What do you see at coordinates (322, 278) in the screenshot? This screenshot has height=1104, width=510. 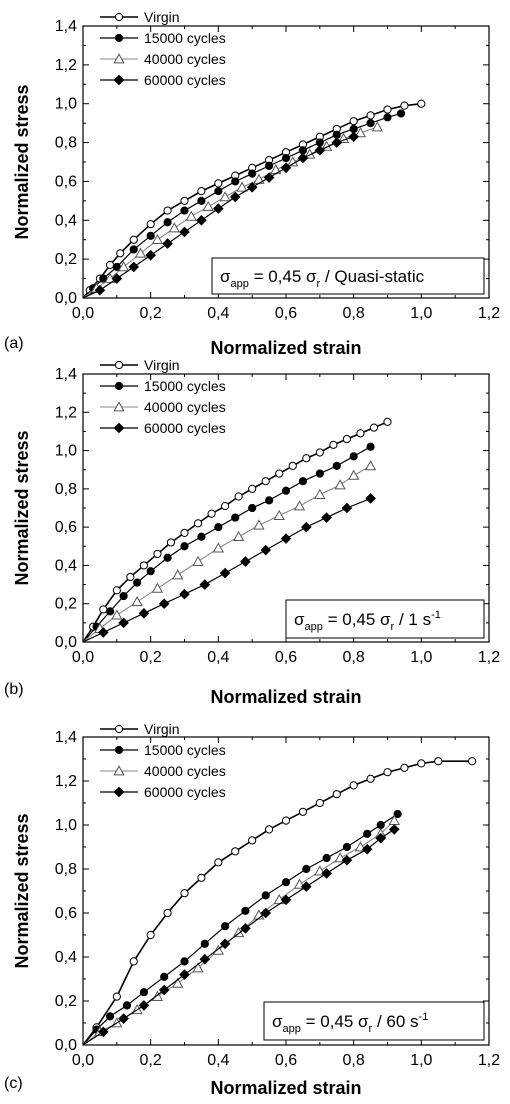 I see `annotation-text: σapp = 0,45 σr / Quasi-static` at bounding box center [322, 278].